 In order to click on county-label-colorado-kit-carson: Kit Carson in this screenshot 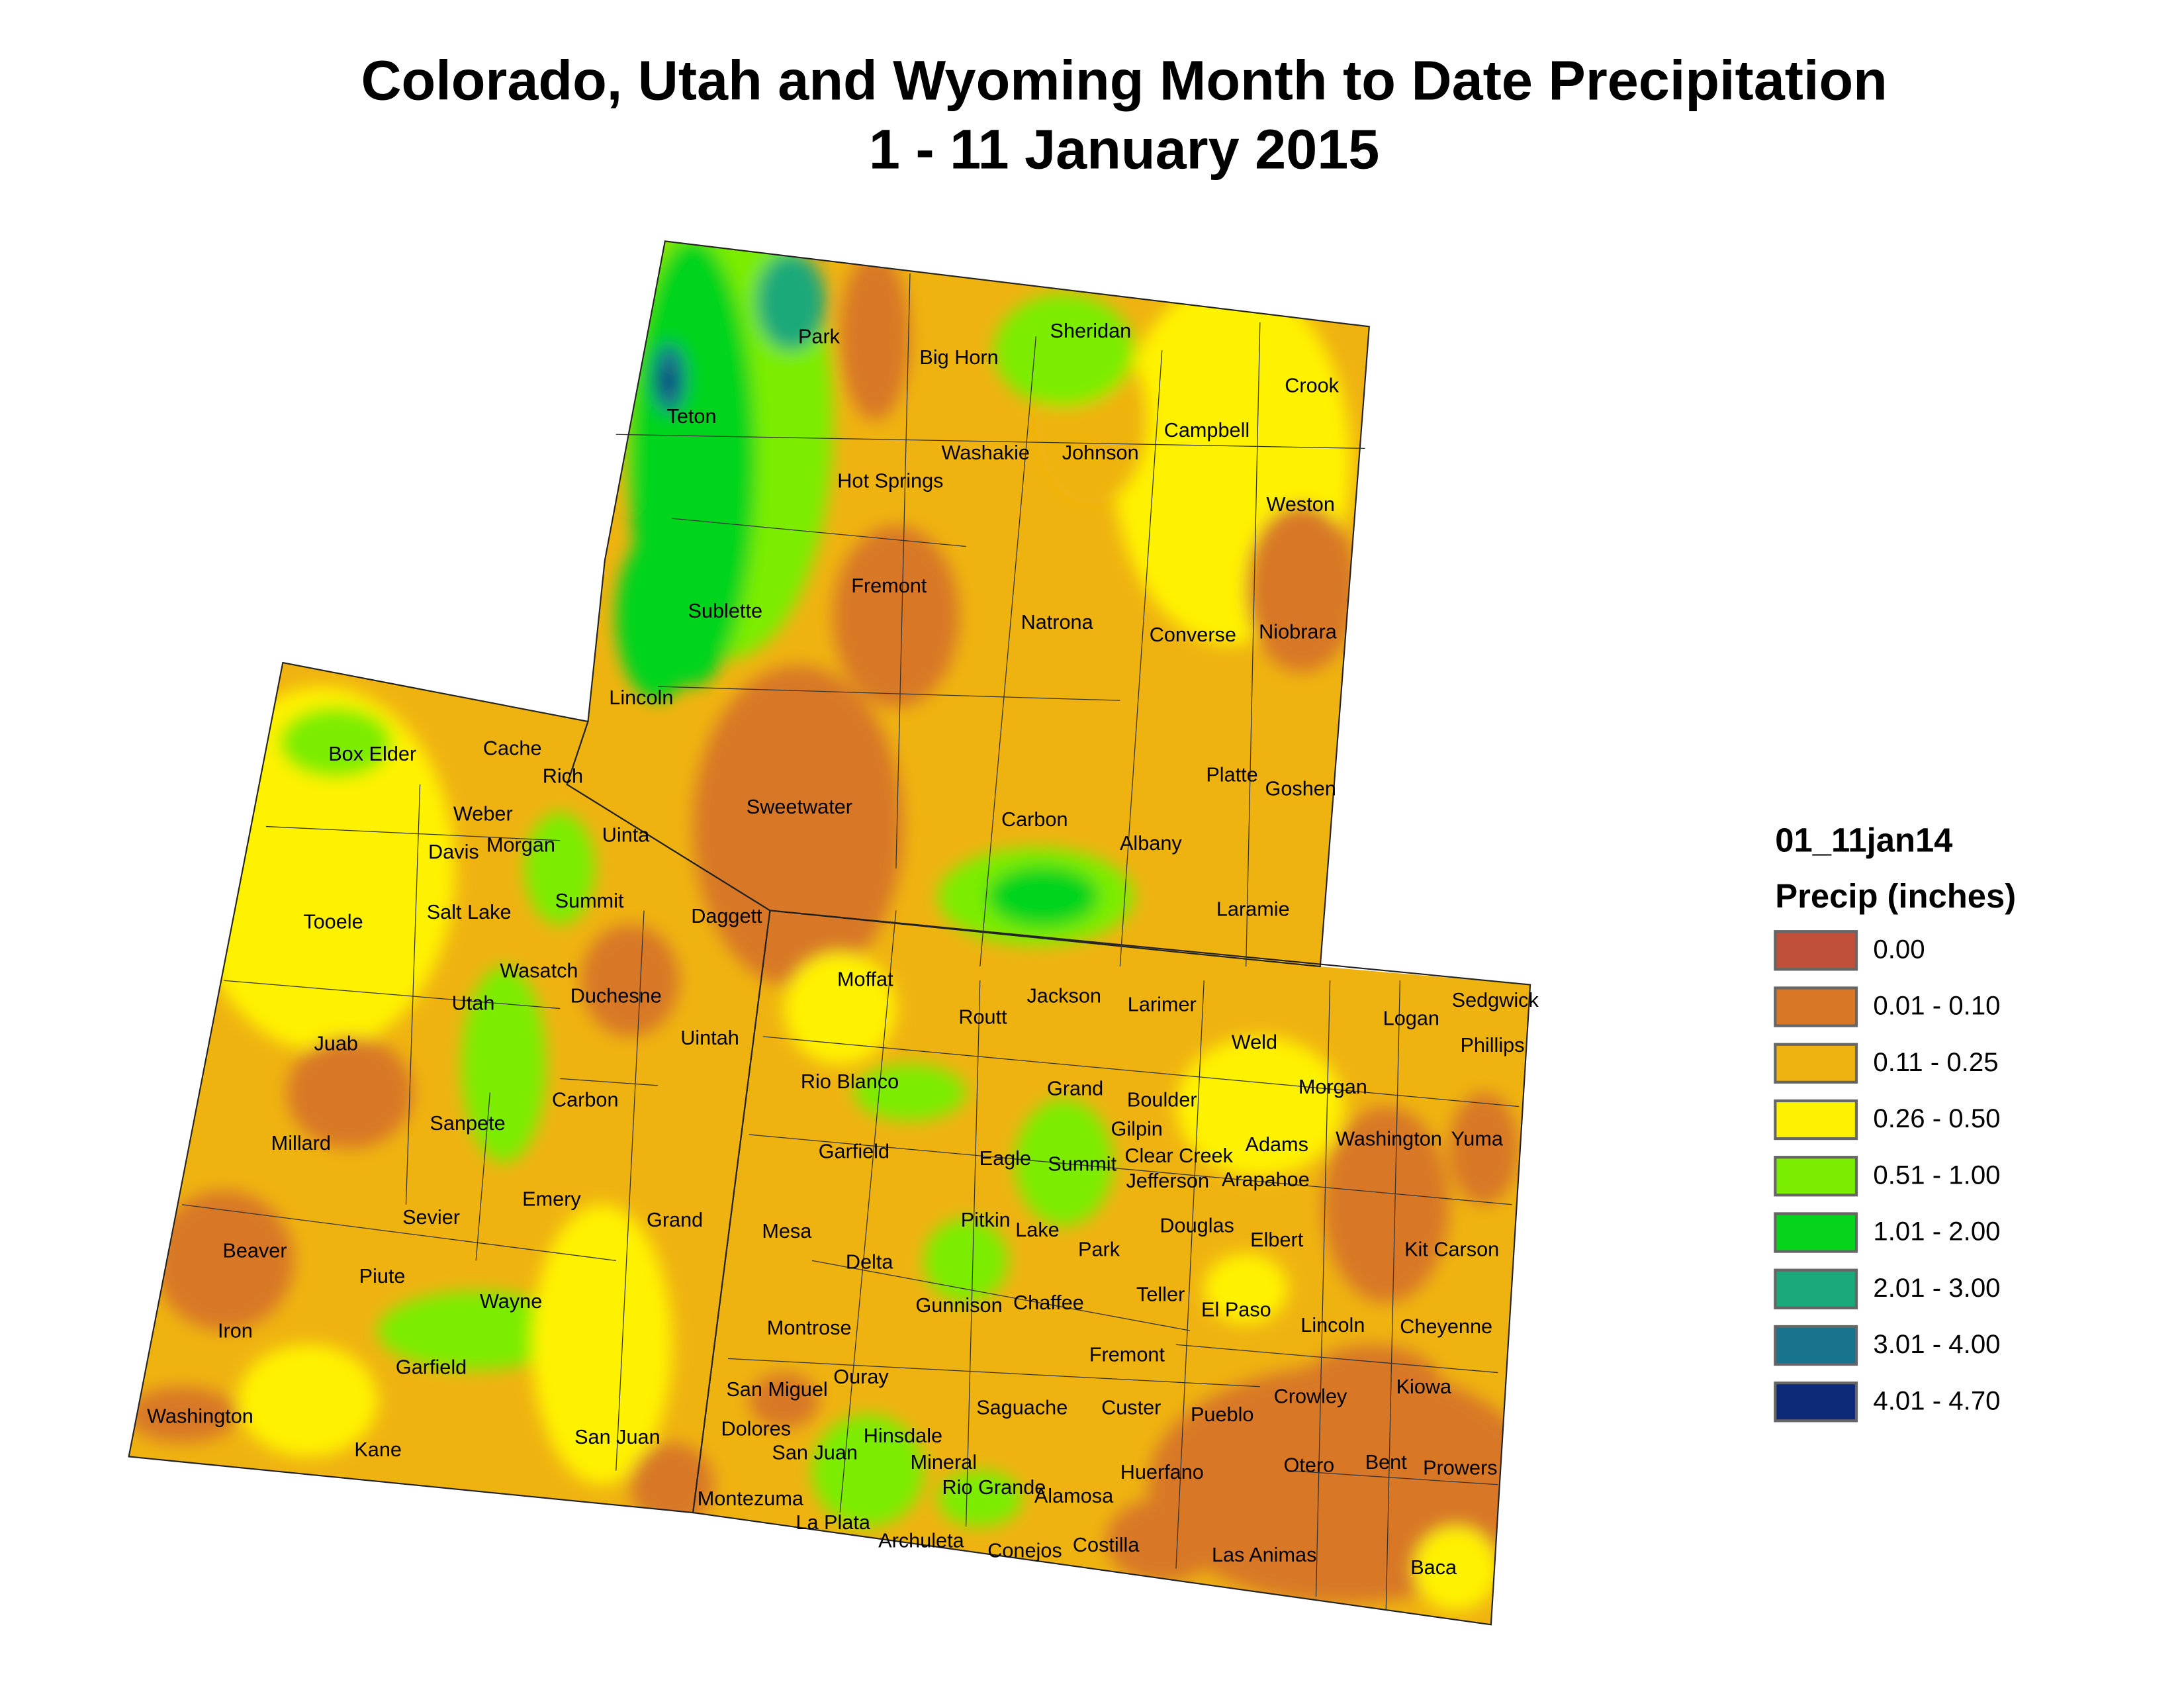, I will do `click(1451, 1250)`.